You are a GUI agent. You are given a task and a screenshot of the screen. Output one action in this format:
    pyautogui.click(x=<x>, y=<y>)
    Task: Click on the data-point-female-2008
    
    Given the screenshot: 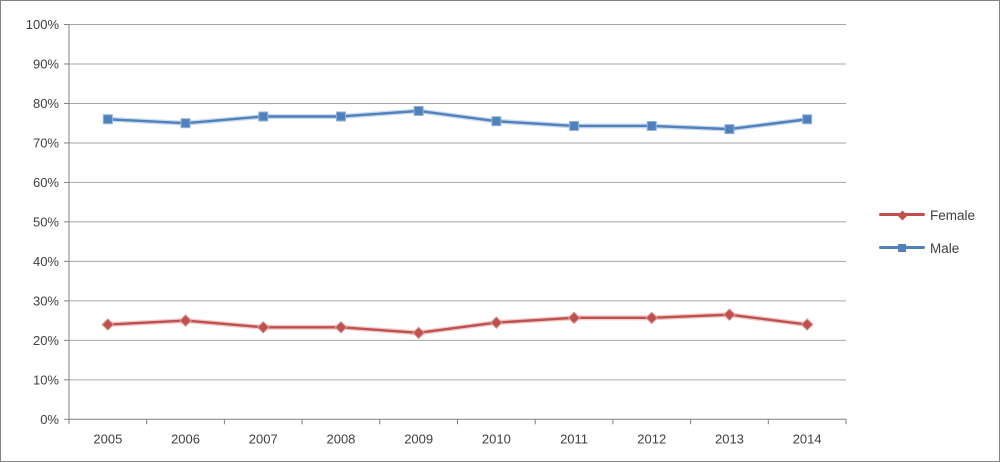 What is the action you would take?
    pyautogui.click(x=341, y=327)
    